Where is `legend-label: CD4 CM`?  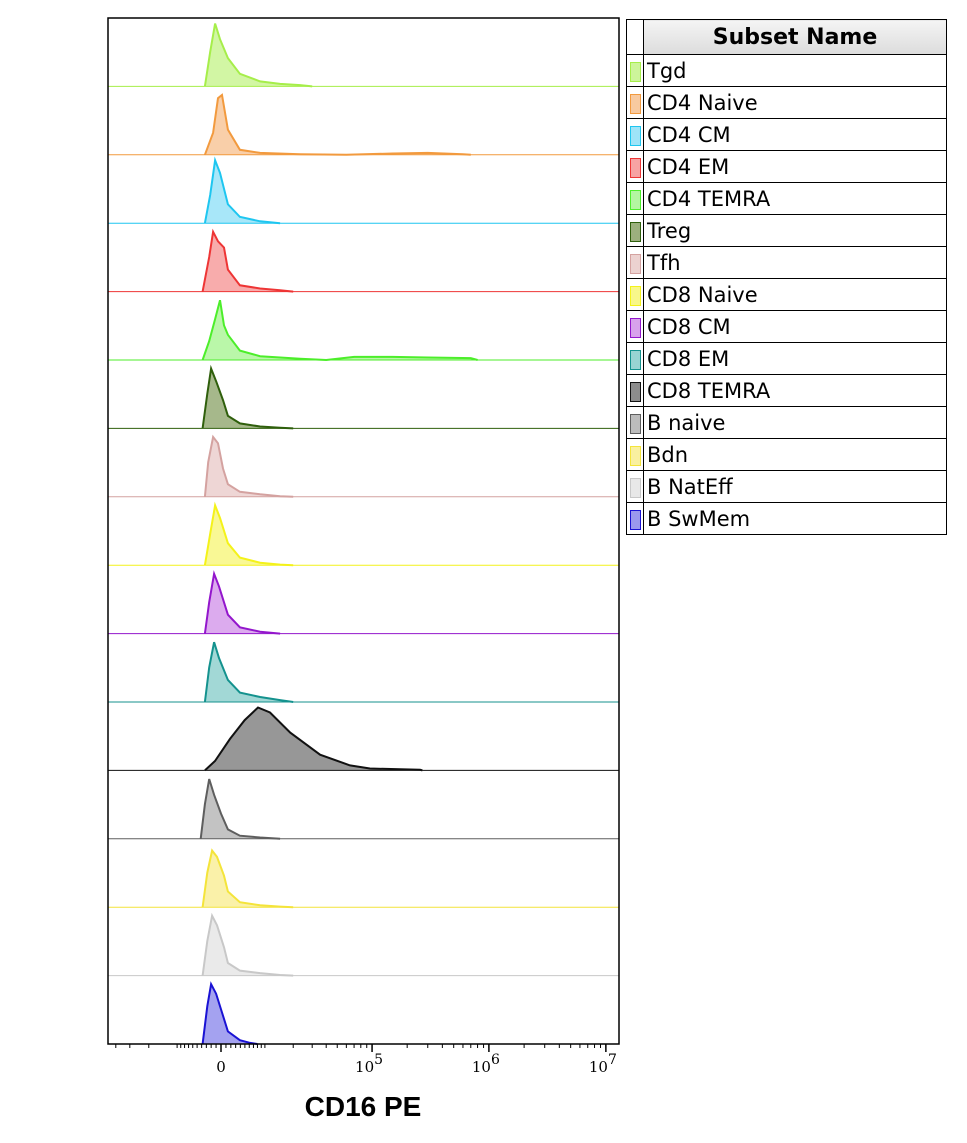
legend-label: CD4 CM is located at coordinates (795, 134).